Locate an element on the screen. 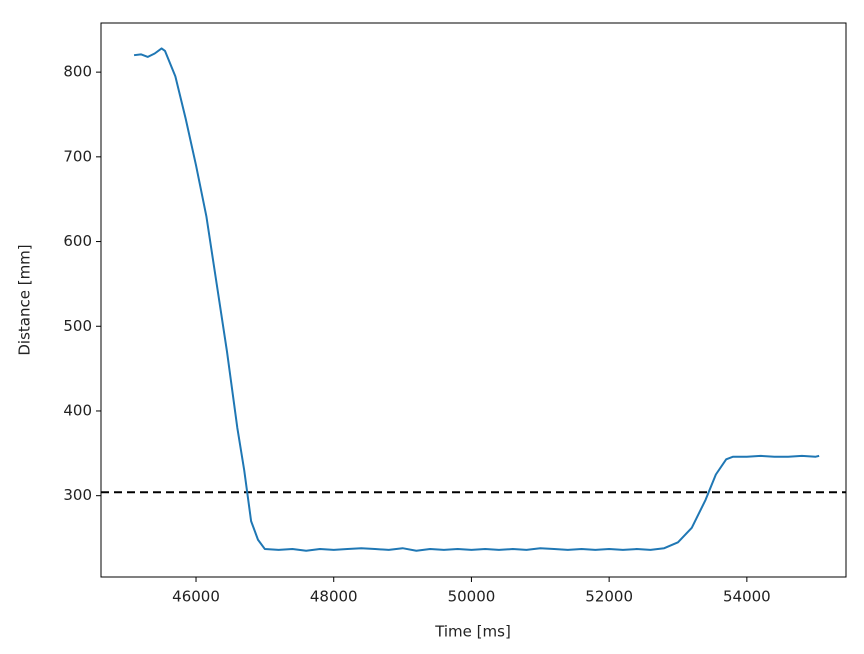 This screenshot has width=864, height=654. y-tick-label: 500 is located at coordinates (77, 326).